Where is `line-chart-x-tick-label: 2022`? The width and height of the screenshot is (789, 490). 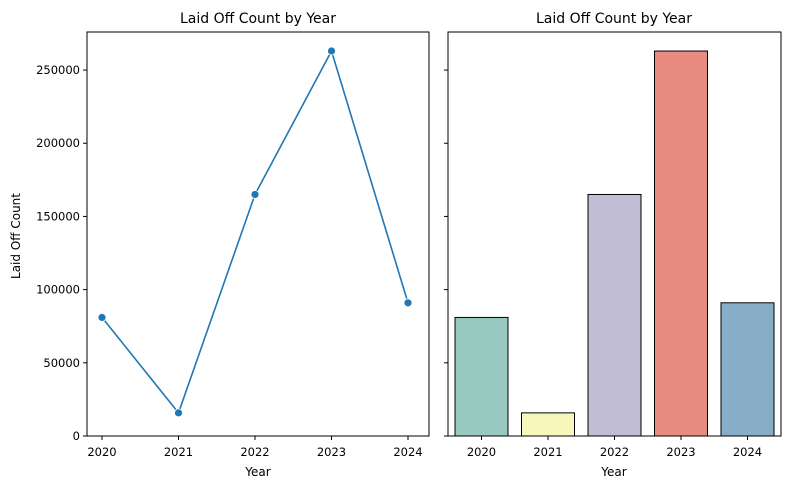 line-chart-x-tick-label: 2022 is located at coordinates (254, 452).